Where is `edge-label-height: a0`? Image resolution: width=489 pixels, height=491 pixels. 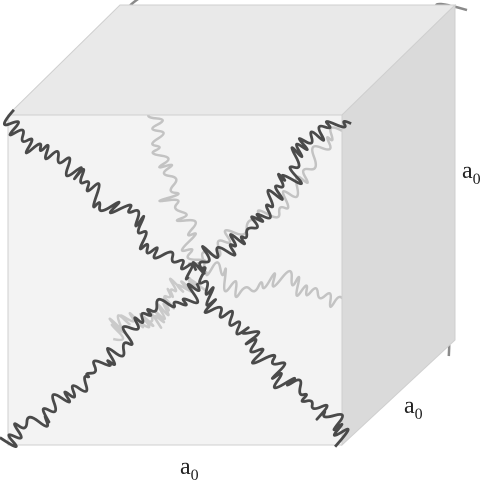 edge-label-height: a0 is located at coordinates (471, 173).